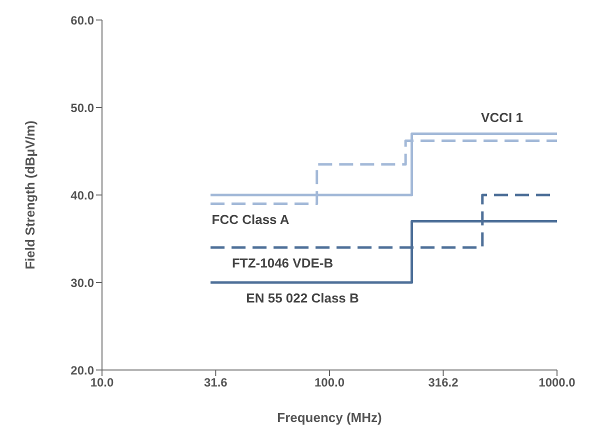 Image resolution: width=595 pixels, height=442 pixels. Describe the element at coordinates (329, 417) in the screenshot. I see `x-axis-title: Frequency (MHz)` at that location.